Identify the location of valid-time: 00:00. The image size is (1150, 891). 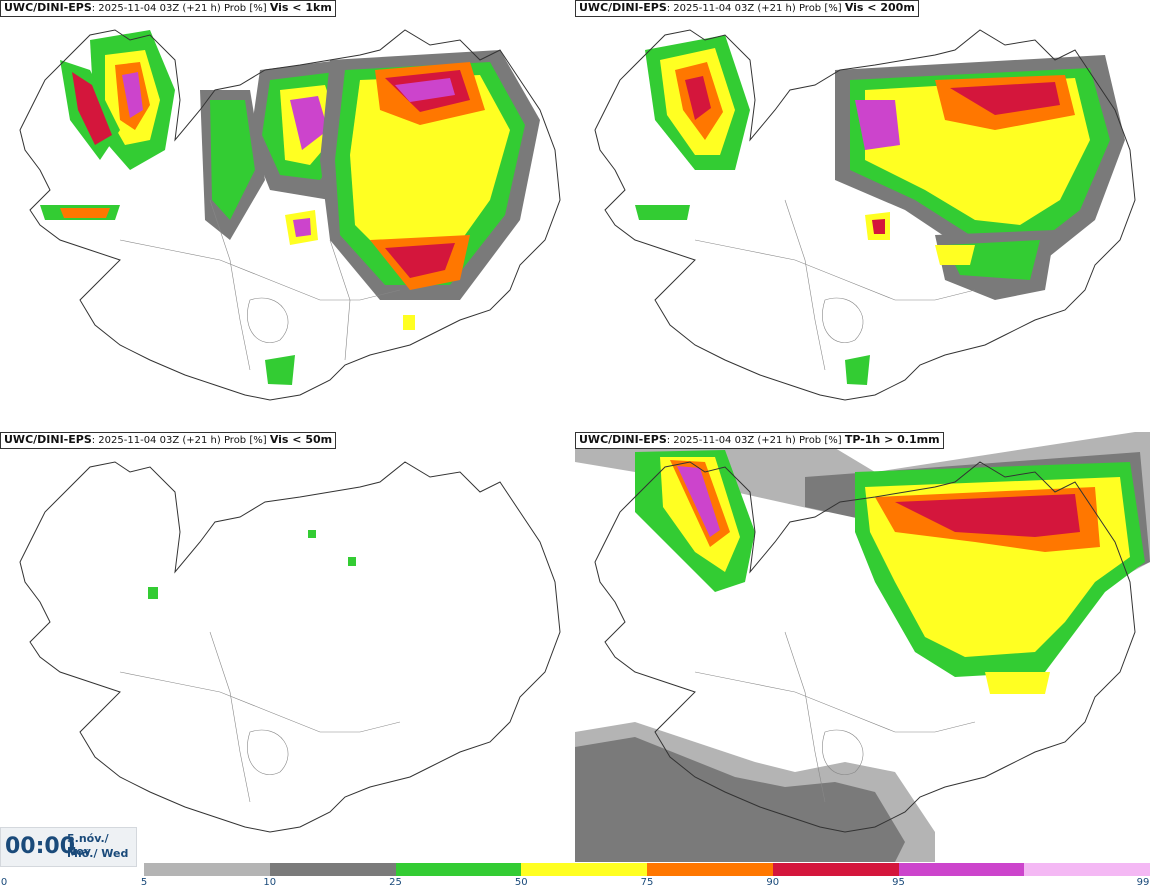
(40, 846).